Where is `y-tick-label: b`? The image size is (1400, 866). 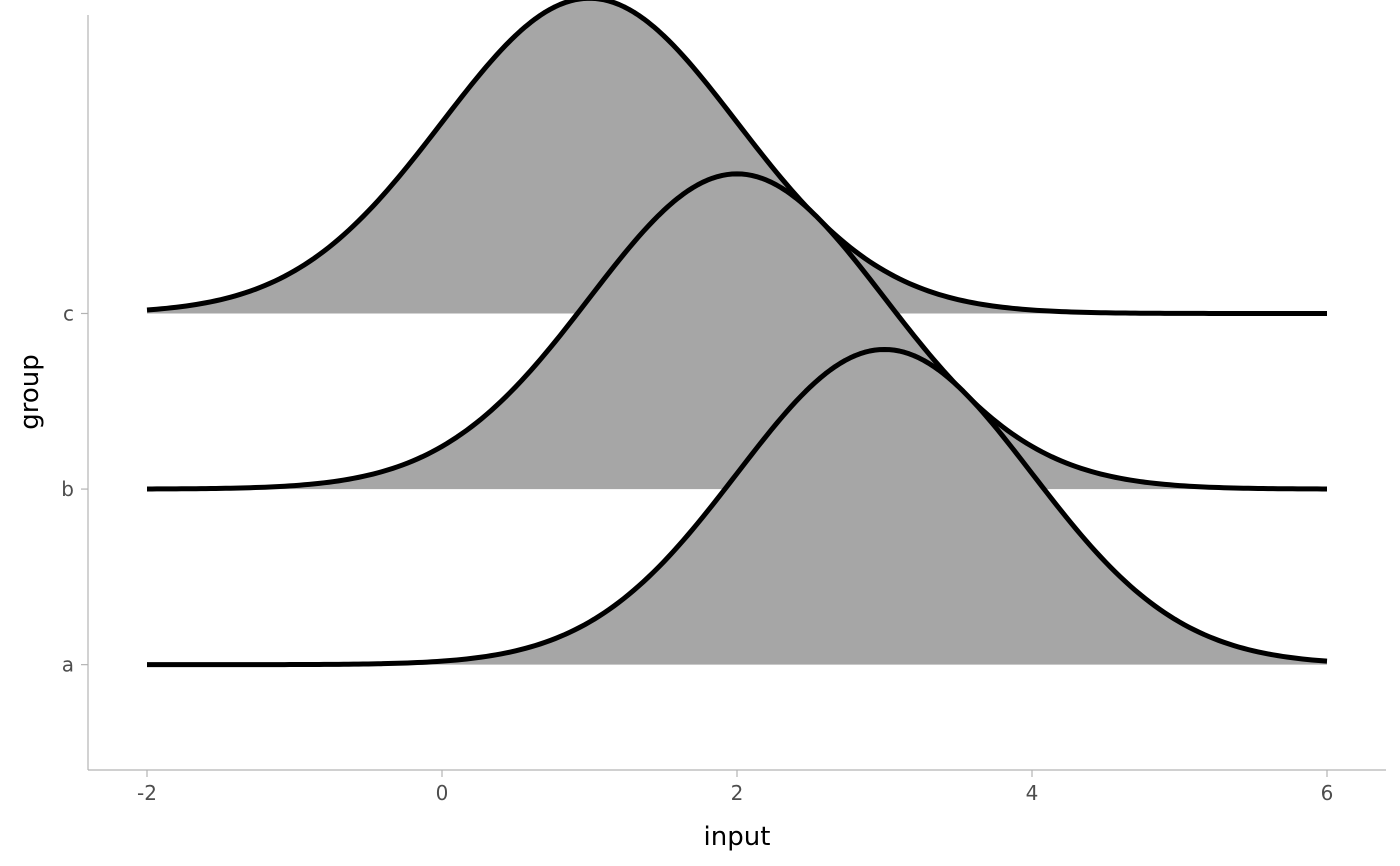
y-tick-label: b is located at coordinates (67, 489).